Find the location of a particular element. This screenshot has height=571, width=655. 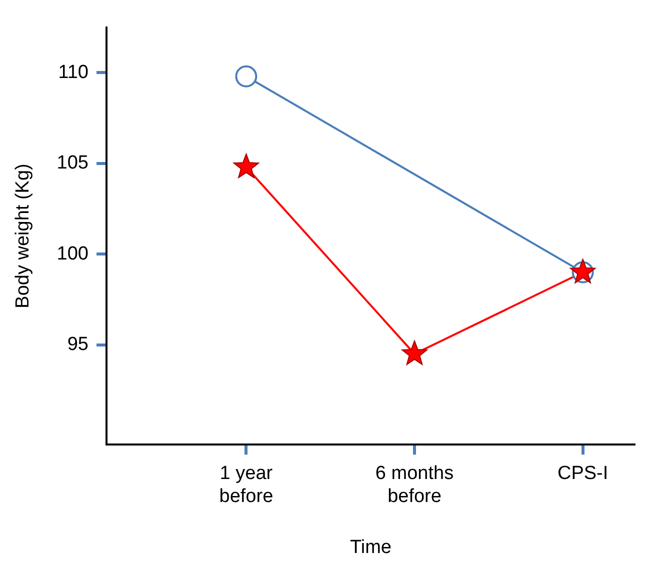

x-tick-label: 1 year before is located at coordinates (246, 485).